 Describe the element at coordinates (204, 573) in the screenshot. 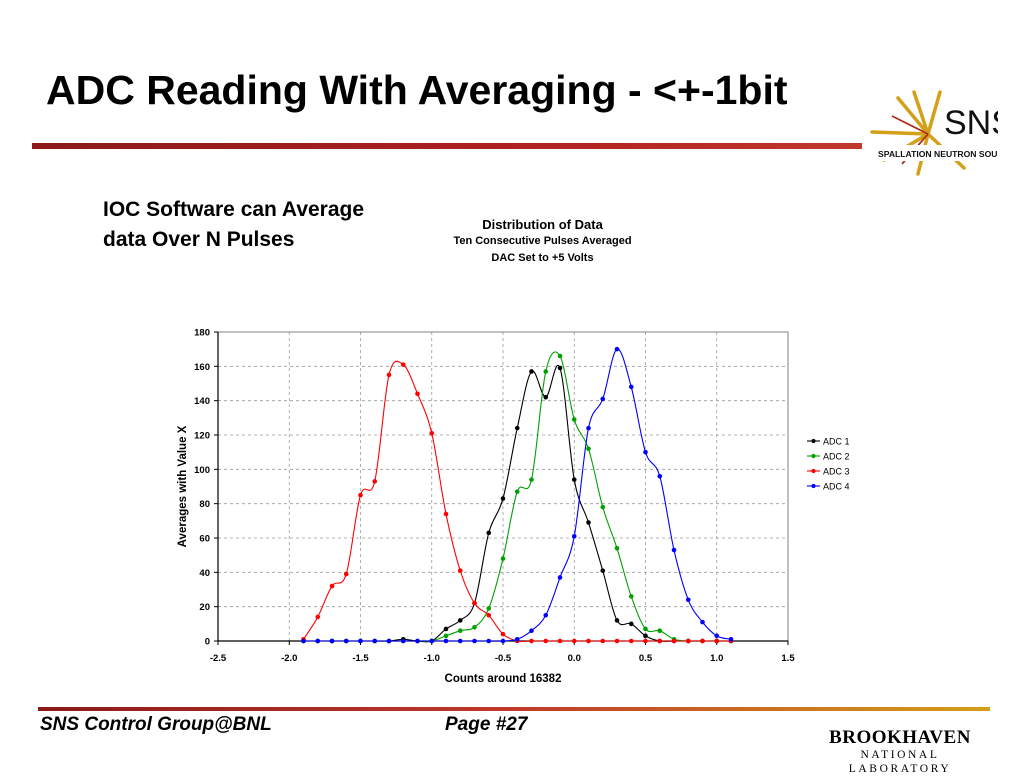

I see `y-tick-label: 40` at that location.